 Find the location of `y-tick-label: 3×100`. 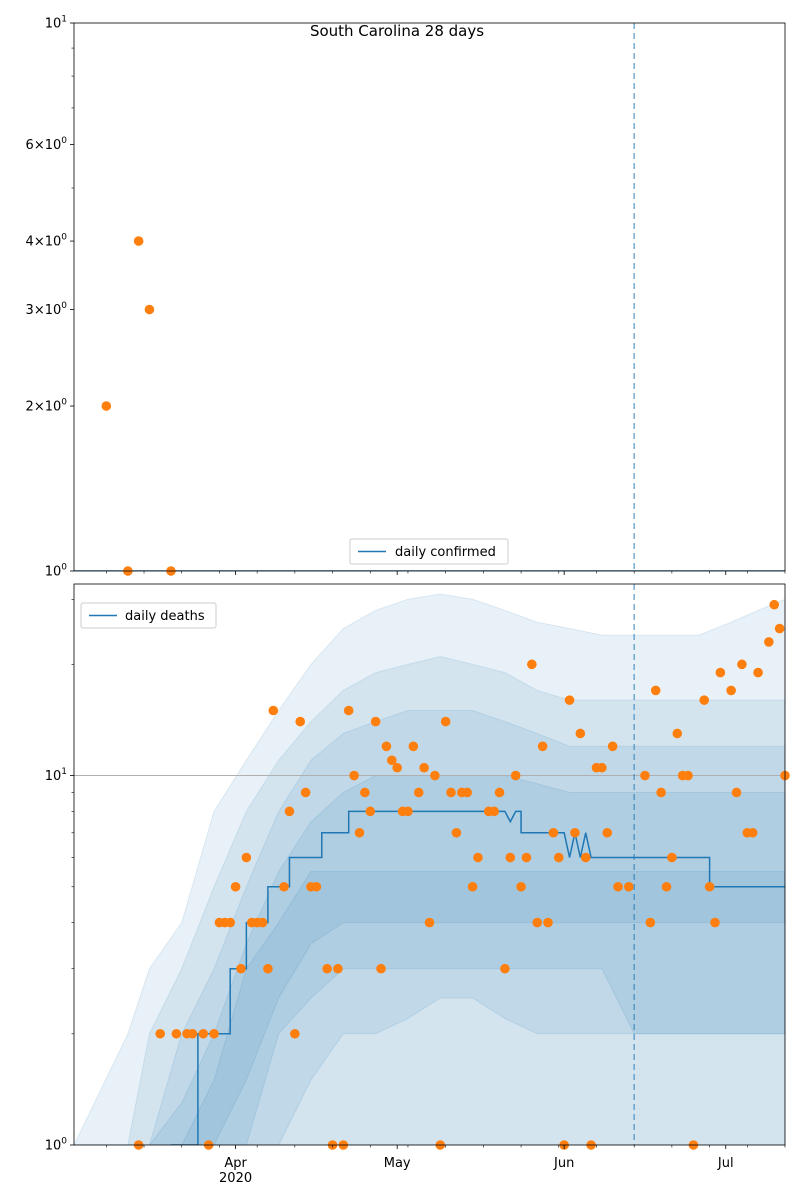

y-tick-label: 3×100 is located at coordinates (47, 309).